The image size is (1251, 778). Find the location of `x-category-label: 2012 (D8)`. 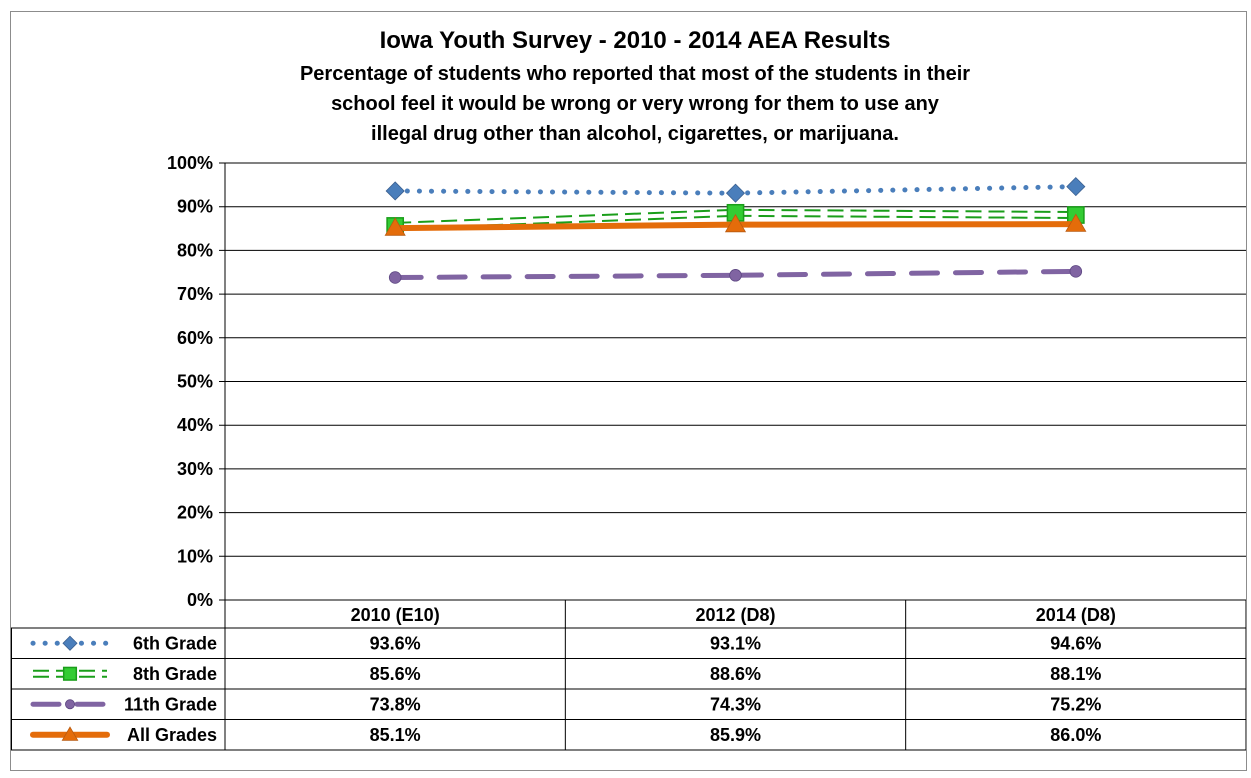

x-category-label: 2012 (D8) is located at coordinates (735, 615).